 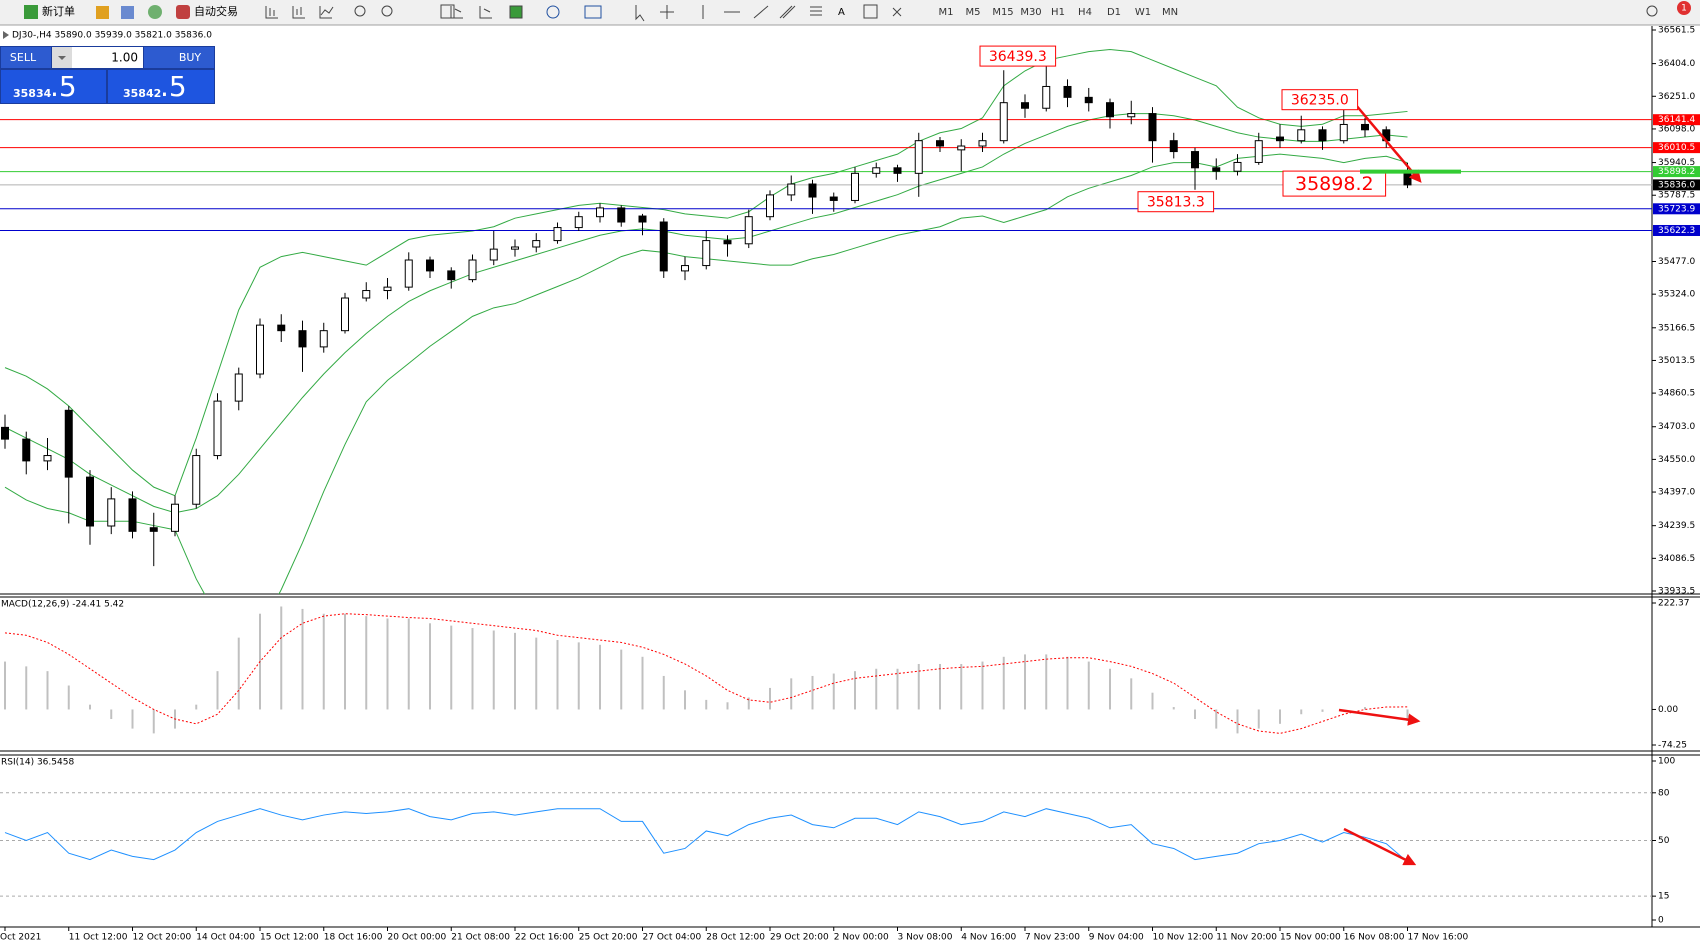 What do you see at coordinates (1320, 101) in the screenshot?
I see `annotation-label: 36235.0` at bounding box center [1320, 101].